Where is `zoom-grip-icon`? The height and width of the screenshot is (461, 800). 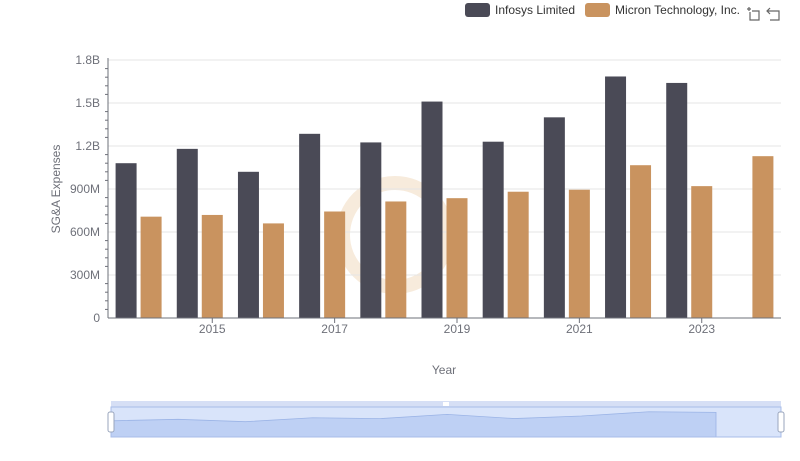
zoom-grip-icon is located at coordinates (446, 404).